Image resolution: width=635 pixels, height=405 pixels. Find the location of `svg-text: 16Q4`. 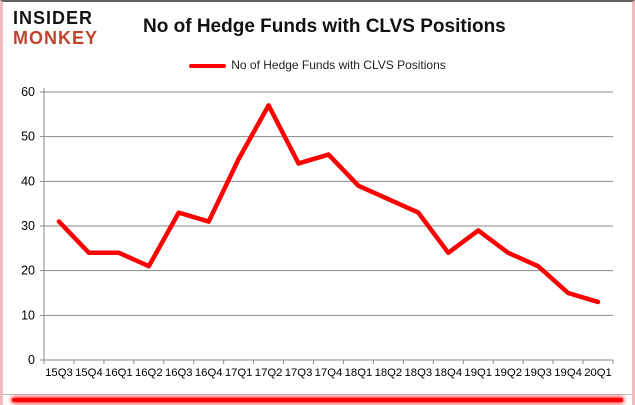

svg-text: 16Q4 is located at coordinates (209, 373).